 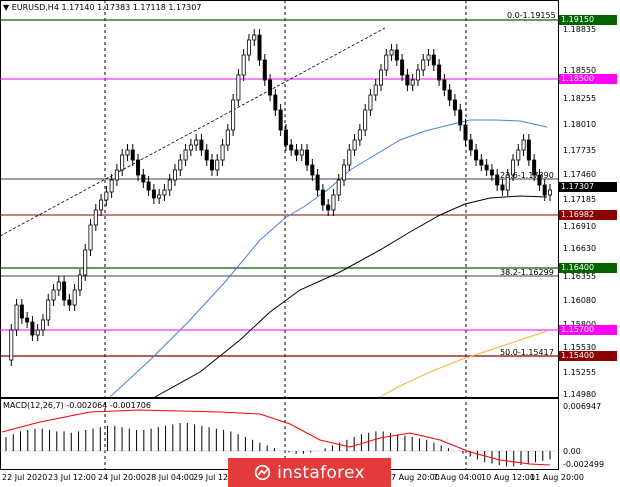 What do you see at coordinates (582, 406) in the screenshot?
I see `macd-axis-top: 0.006947` at bounding box center [582, 406].